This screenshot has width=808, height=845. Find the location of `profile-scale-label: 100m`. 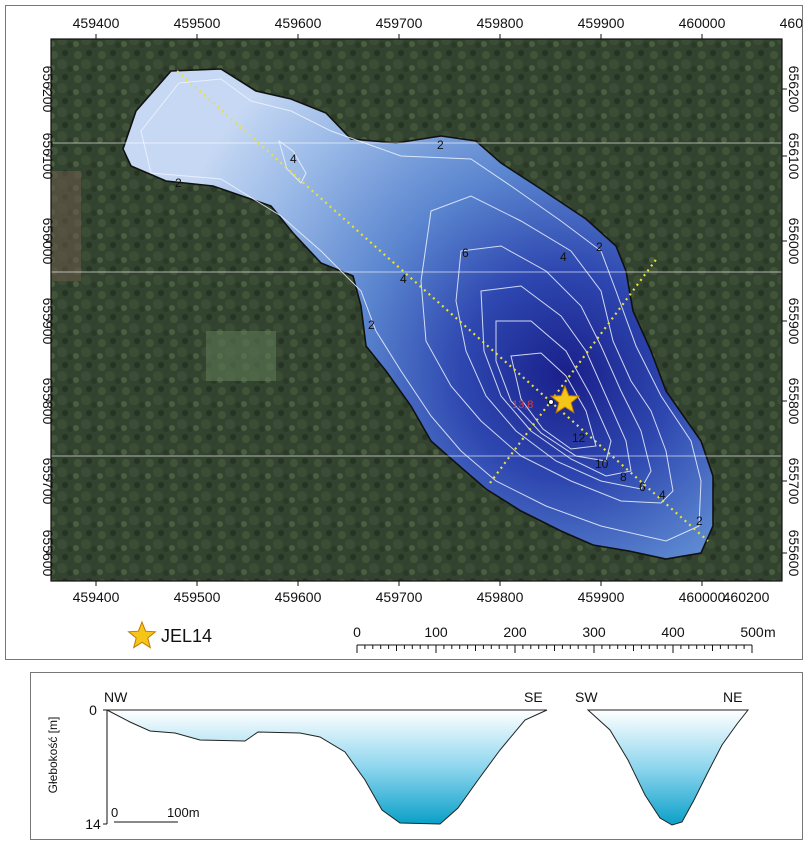

profile-scale-label: 100m is located at coordinates (183, 812).